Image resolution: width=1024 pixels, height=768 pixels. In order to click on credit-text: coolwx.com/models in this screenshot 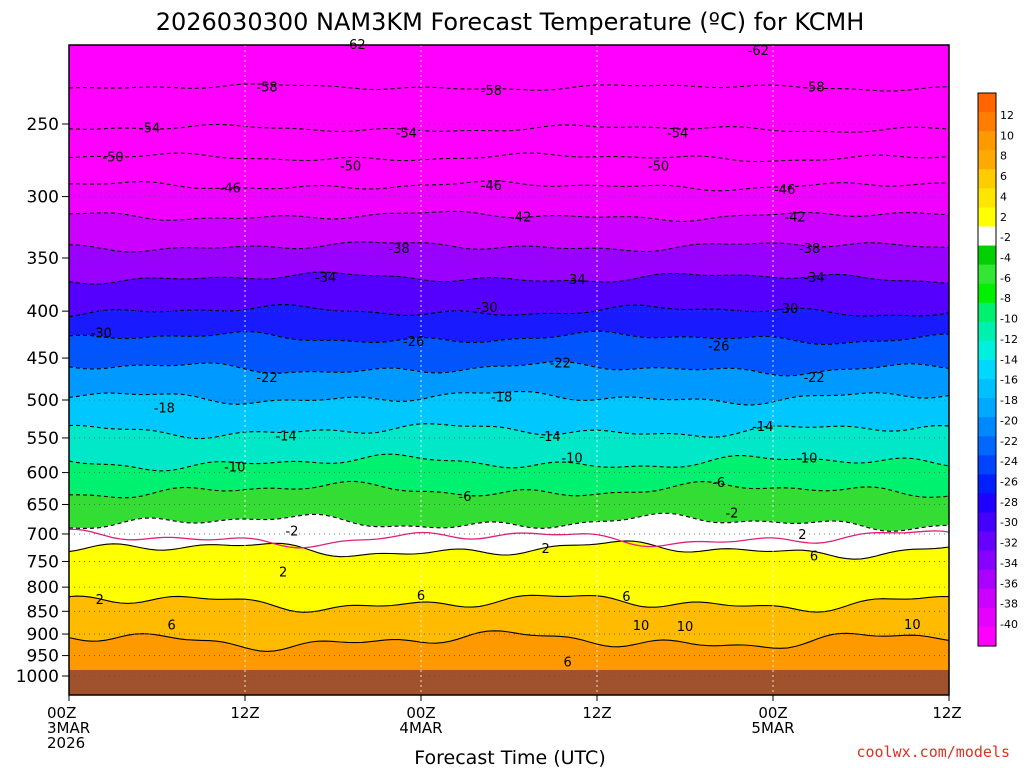, I will do `click(933, 752)`.